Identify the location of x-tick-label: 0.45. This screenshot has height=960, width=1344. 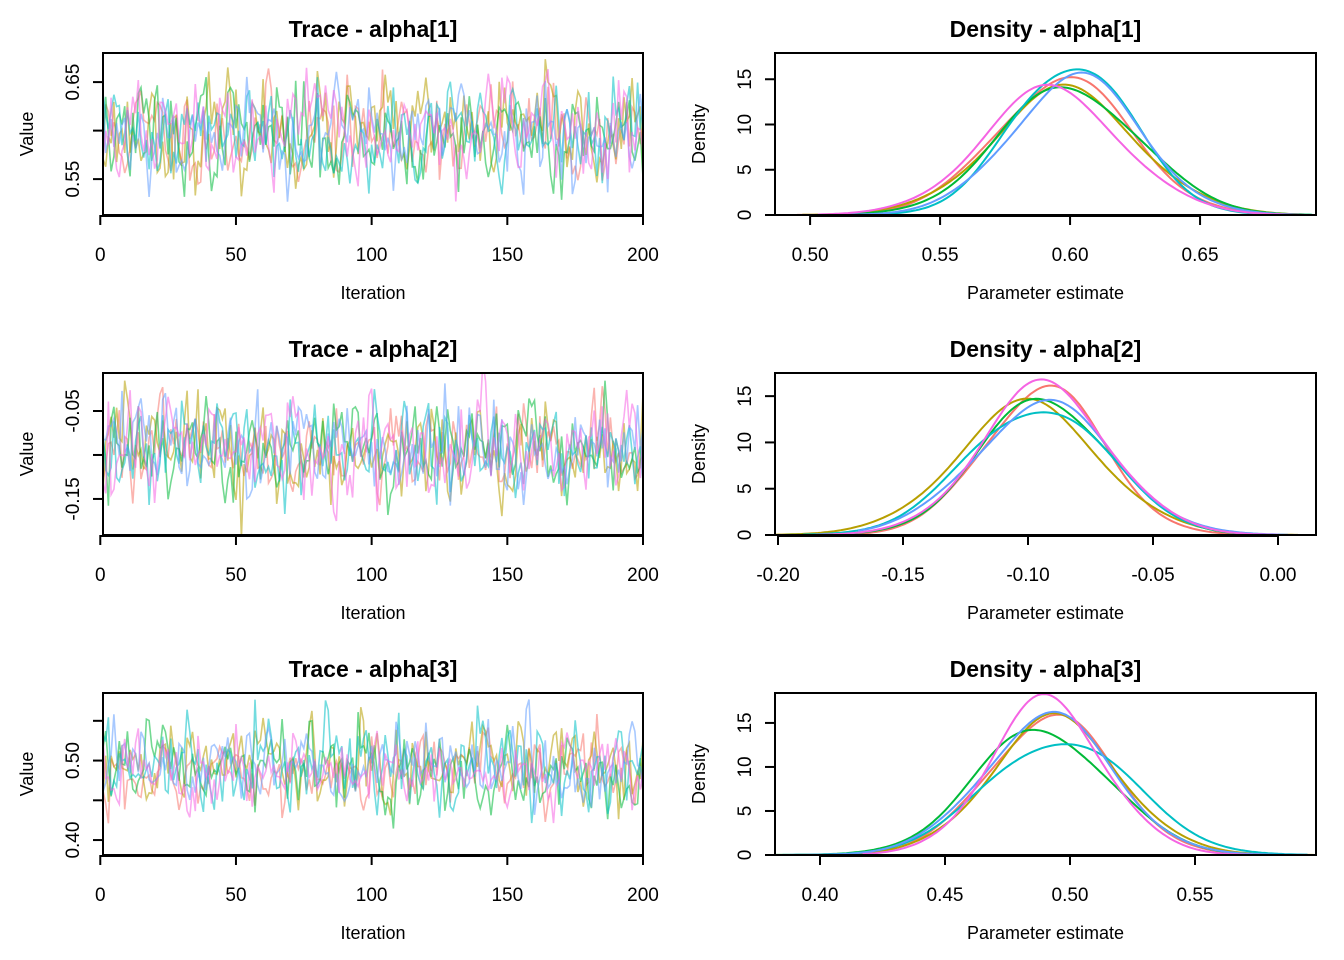
(945, 895).